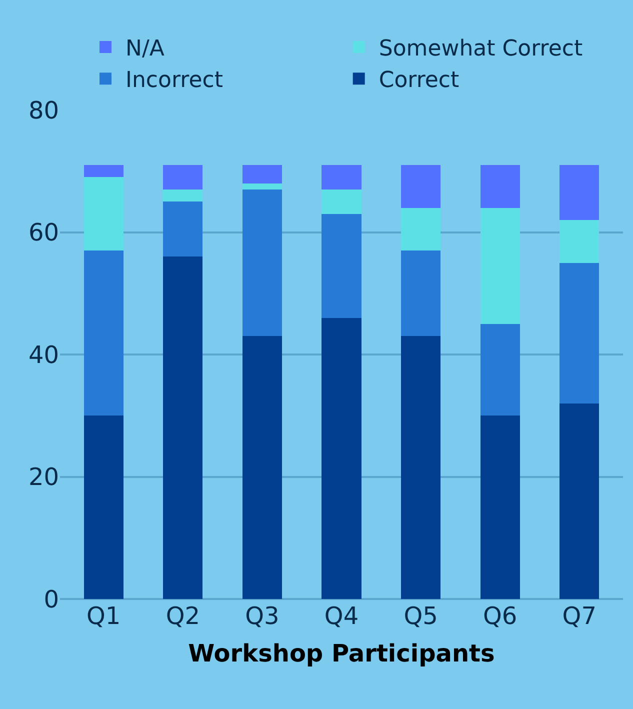  What do you see at coordinates (480, 49) in the screenshot?
I see `legend-label: Somewhat Correct` at bounding box center [480, 49].